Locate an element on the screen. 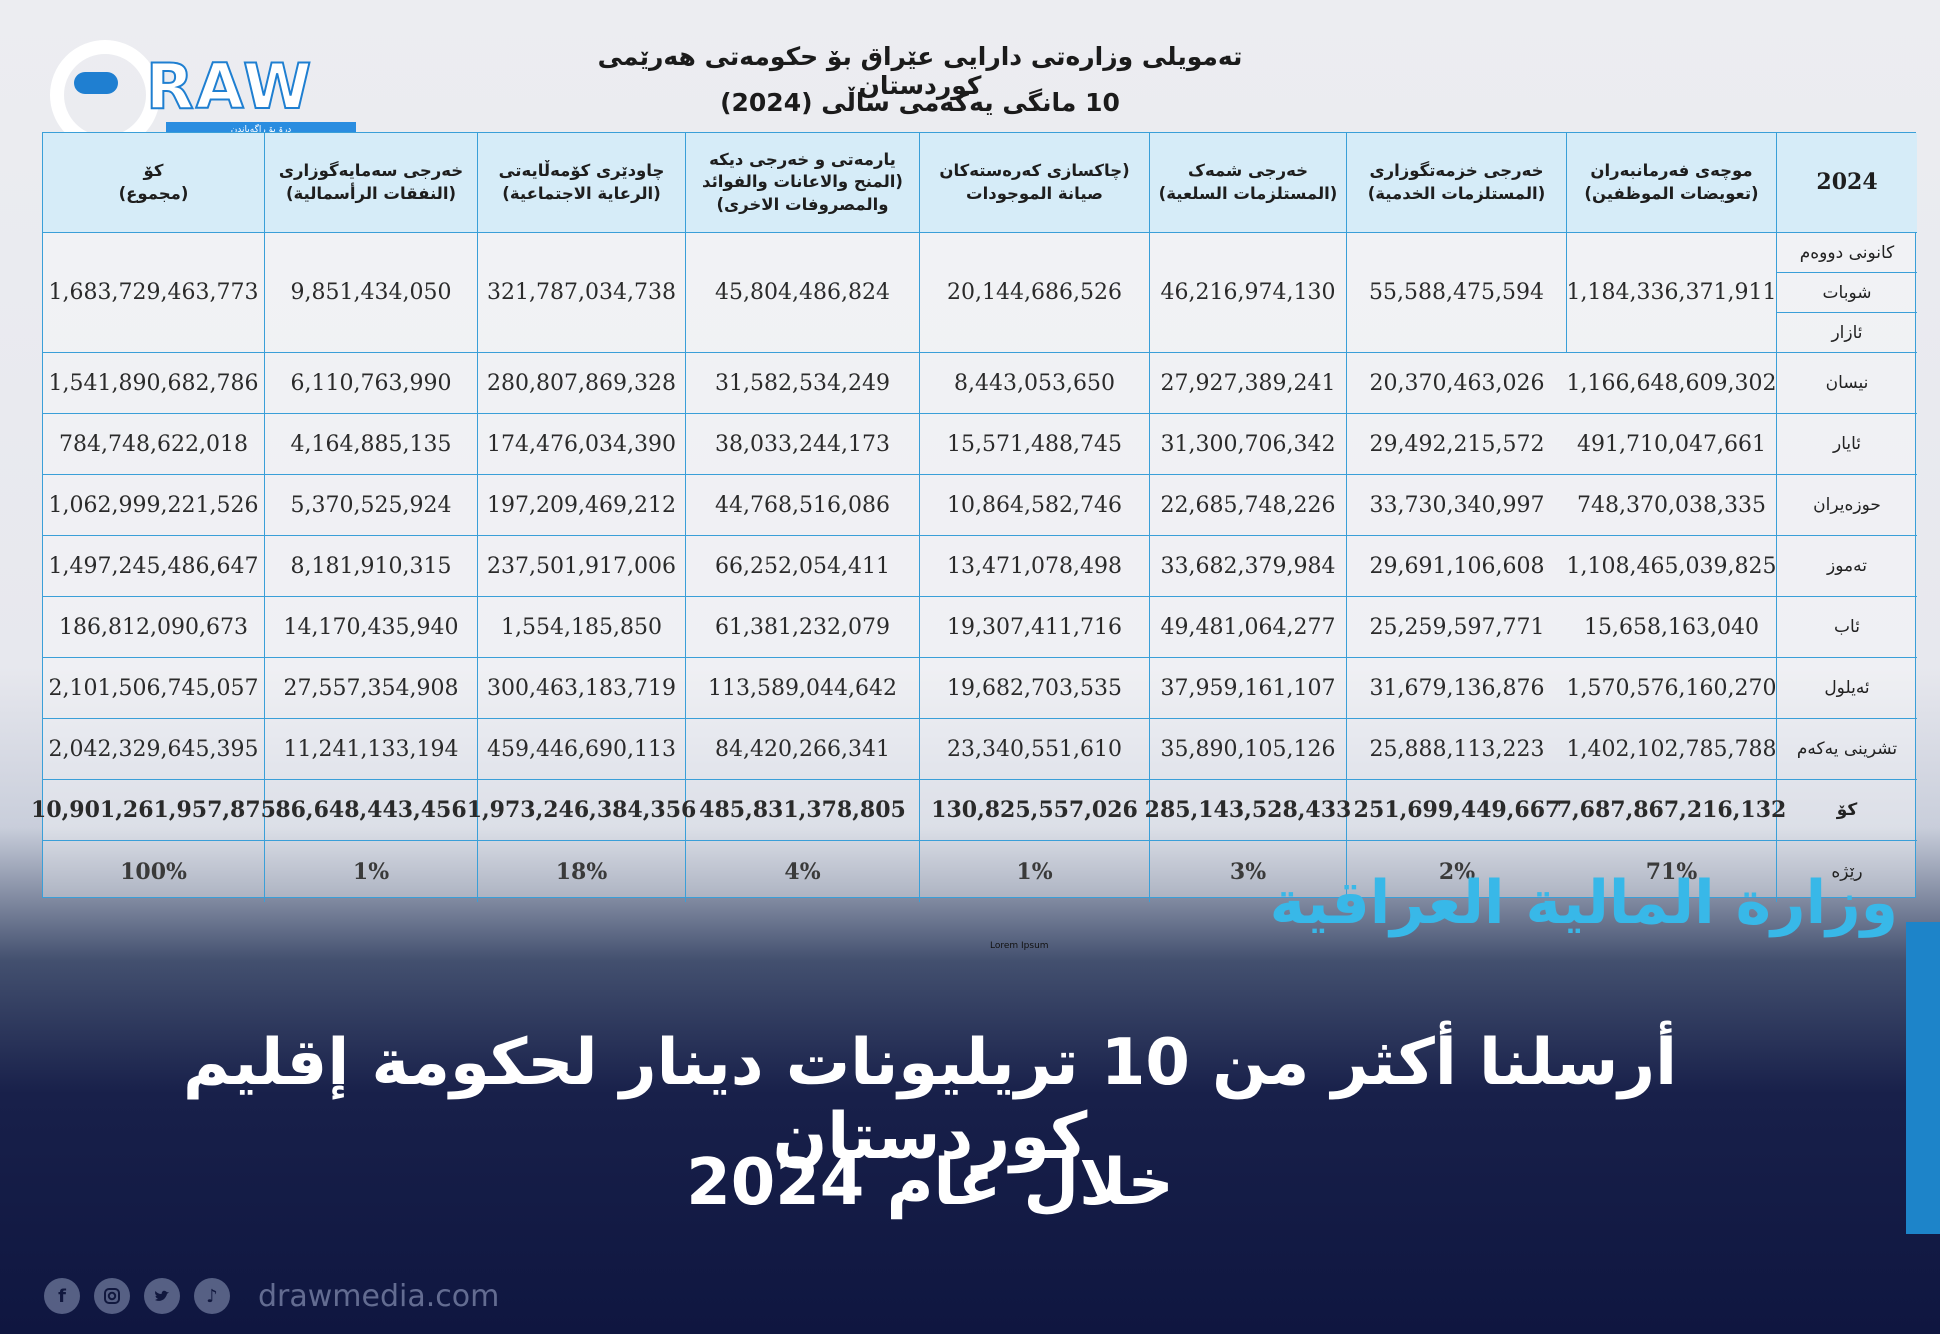 The image size is (1940, 1334). header-goods: خەرجی شمەک (المستلزمات السلعية) is located at coordinates (1248, 183).